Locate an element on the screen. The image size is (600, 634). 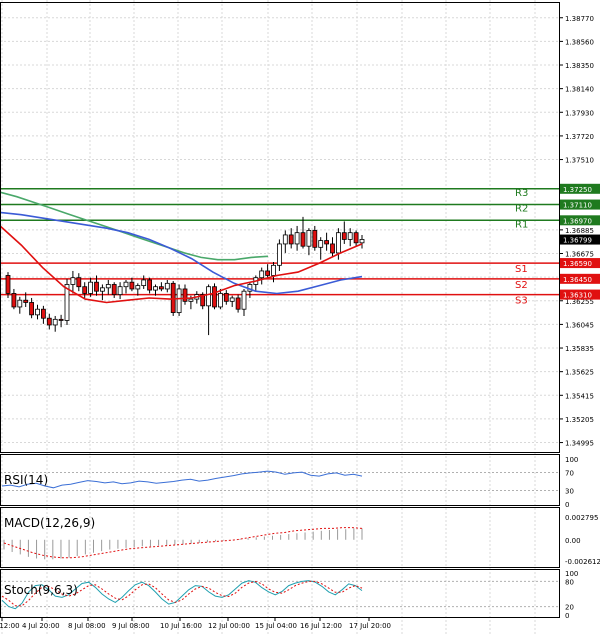
time-tick-label: 16 Jul 12:00 is located at coordinates (321, 626).